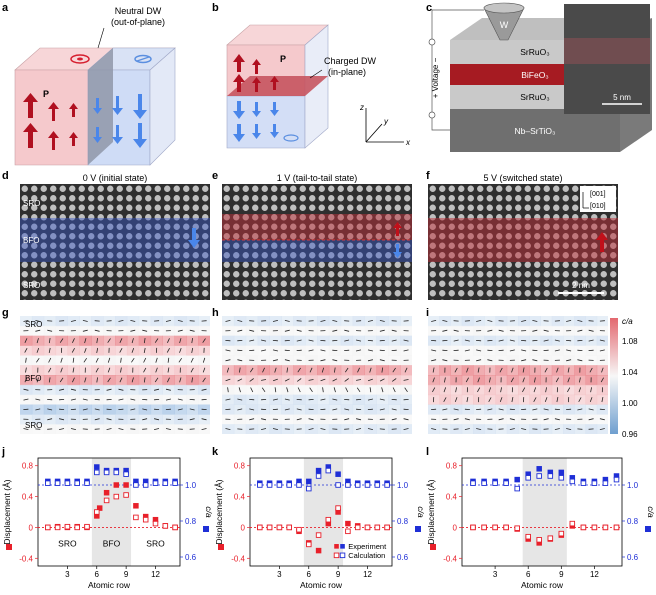  Describe the element at coordinates (256, 121) in the screenshot. I see `down-arrows-b` at that location.